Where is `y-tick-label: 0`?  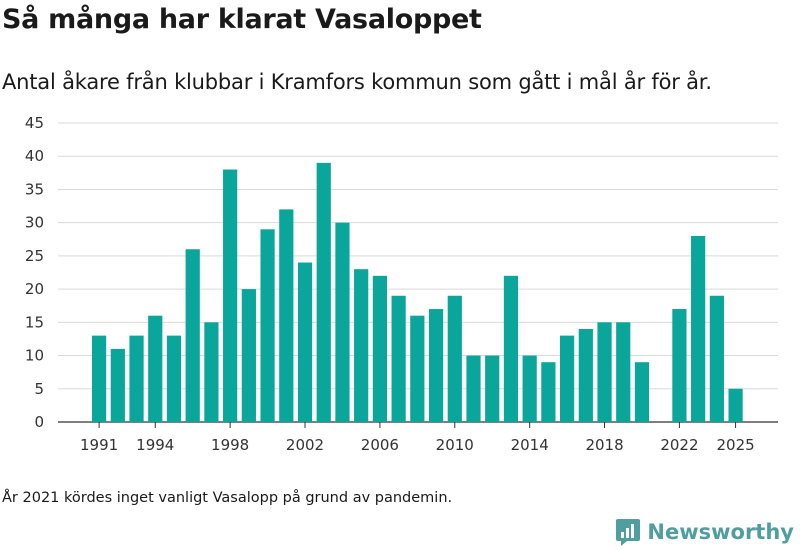
y-tick-label: 0 is located at coordinates (39, 422).